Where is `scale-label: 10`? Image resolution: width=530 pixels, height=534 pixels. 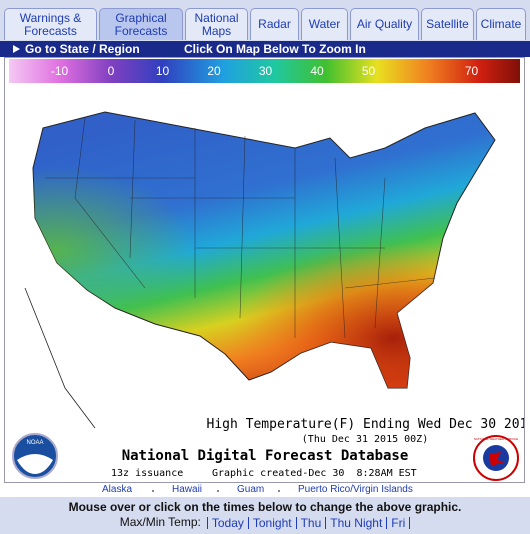
scale-label: 10 is located at coordinates (163, 71).